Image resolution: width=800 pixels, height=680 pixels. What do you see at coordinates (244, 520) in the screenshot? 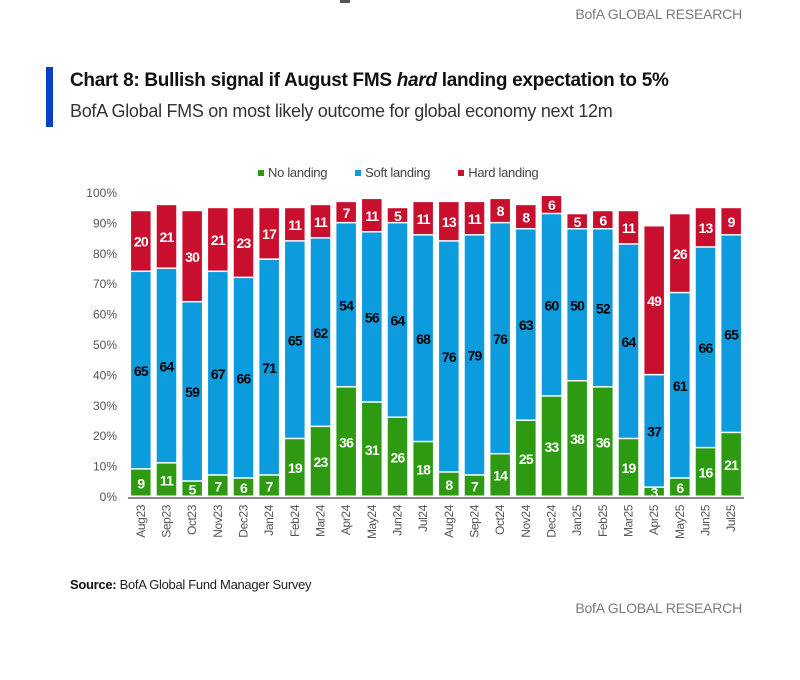
I see `x-tick-label: Dec23` at bounding box center [244, 520].